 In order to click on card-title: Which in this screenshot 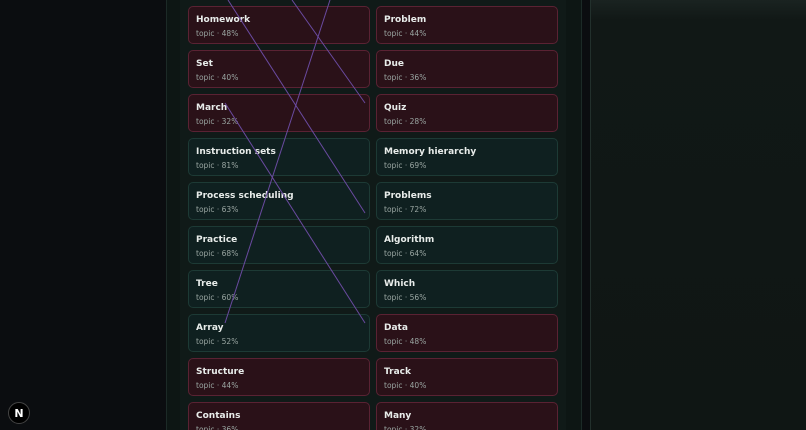, I will do `click(400, 284)`.